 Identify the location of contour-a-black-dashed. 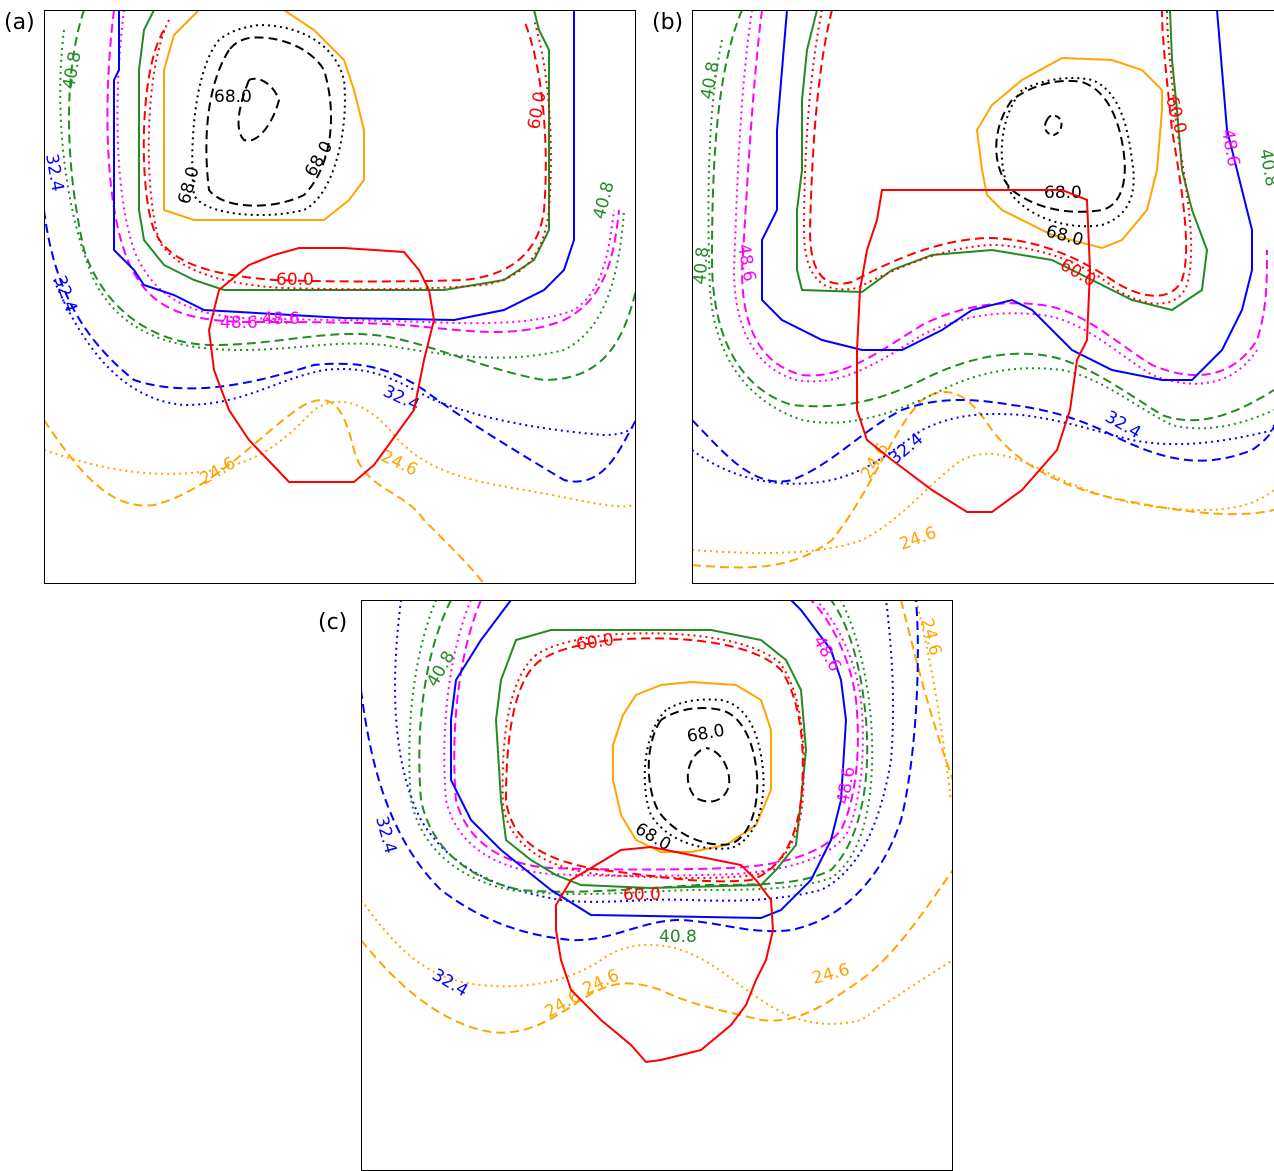
(269, 121).